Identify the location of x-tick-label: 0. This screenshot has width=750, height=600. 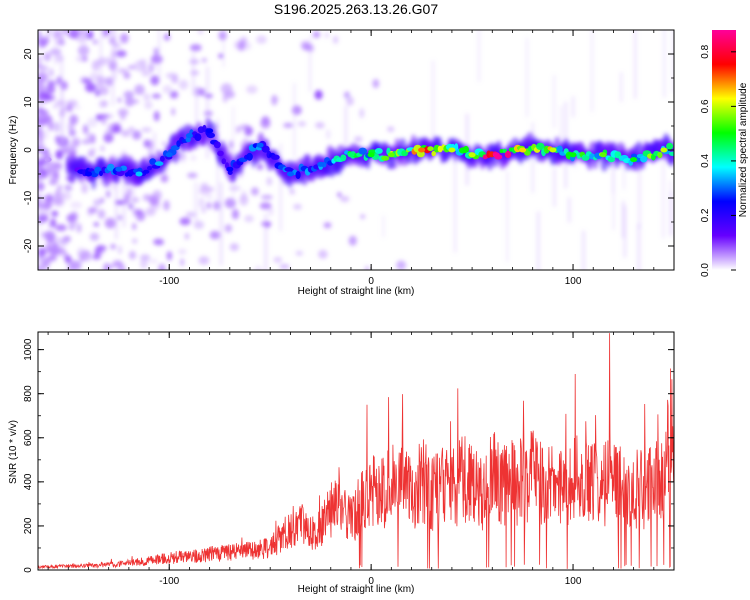
(371, 281).